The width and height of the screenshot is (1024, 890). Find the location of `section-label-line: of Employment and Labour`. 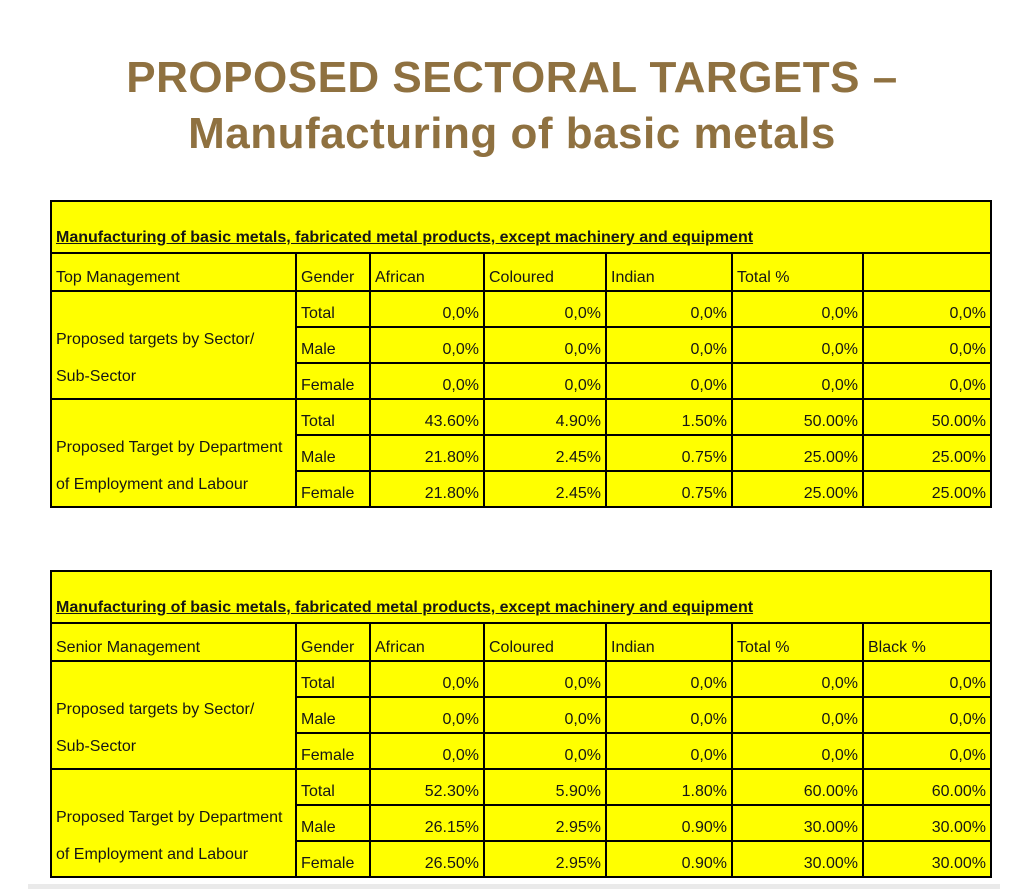

section-label-line: of Employment and Labour is located at coordinates (152, 854).